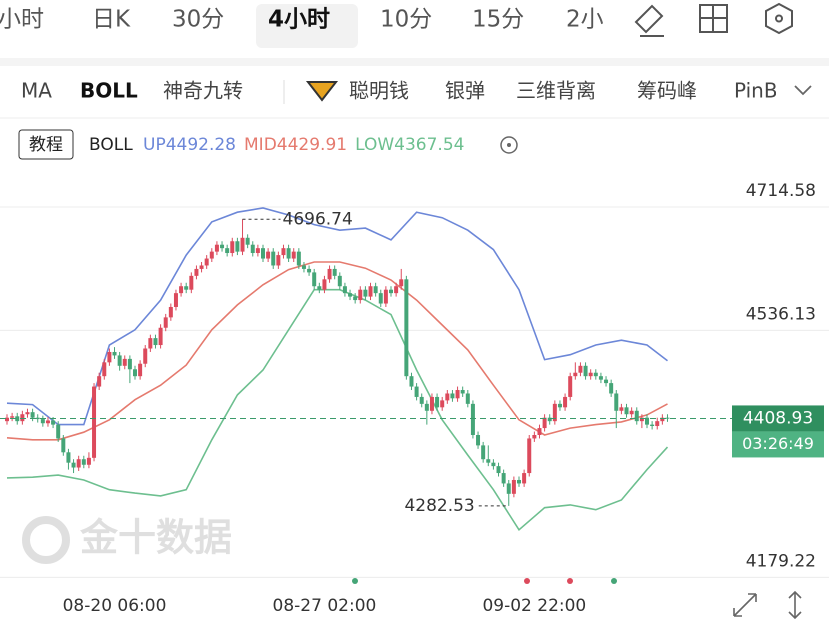 This screenshot has height=622, width=829. I want to click on indicator: PinB, so click(756, 91).